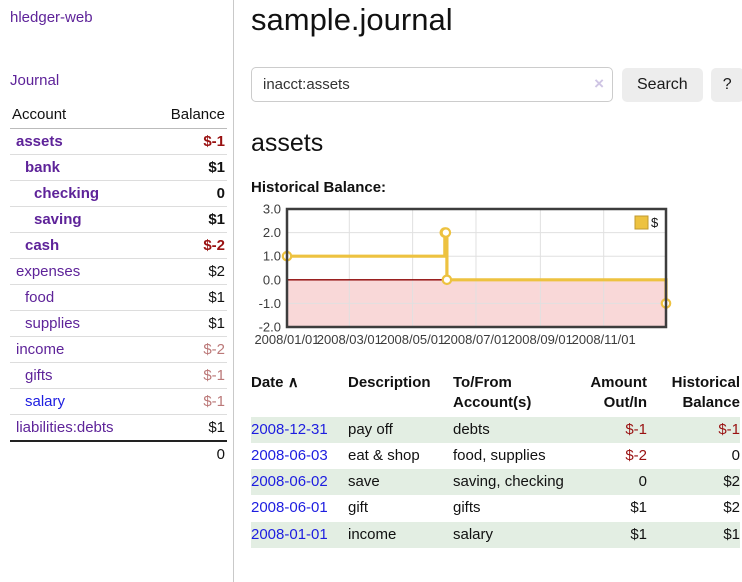 Image resolution: width=742 pixels, height=582 pixels. I want to click on svg-text: 2008/05/01, so click(412, 339).